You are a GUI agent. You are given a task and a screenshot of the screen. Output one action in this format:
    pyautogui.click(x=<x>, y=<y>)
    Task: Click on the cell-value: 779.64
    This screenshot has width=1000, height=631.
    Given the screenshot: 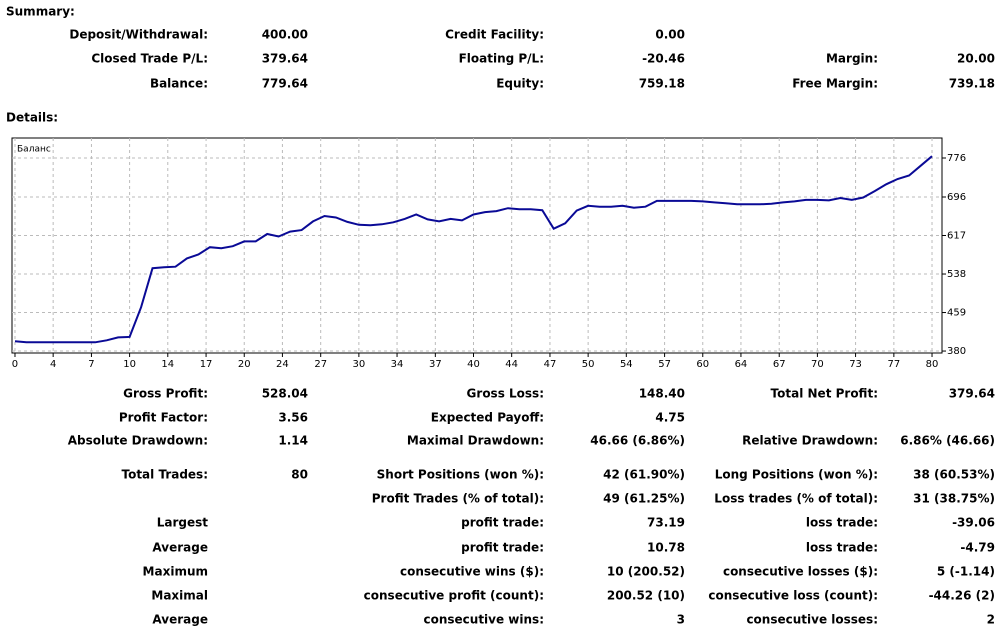 What is the action you would take?
    pyautogui.click(x=285, y=84)
    